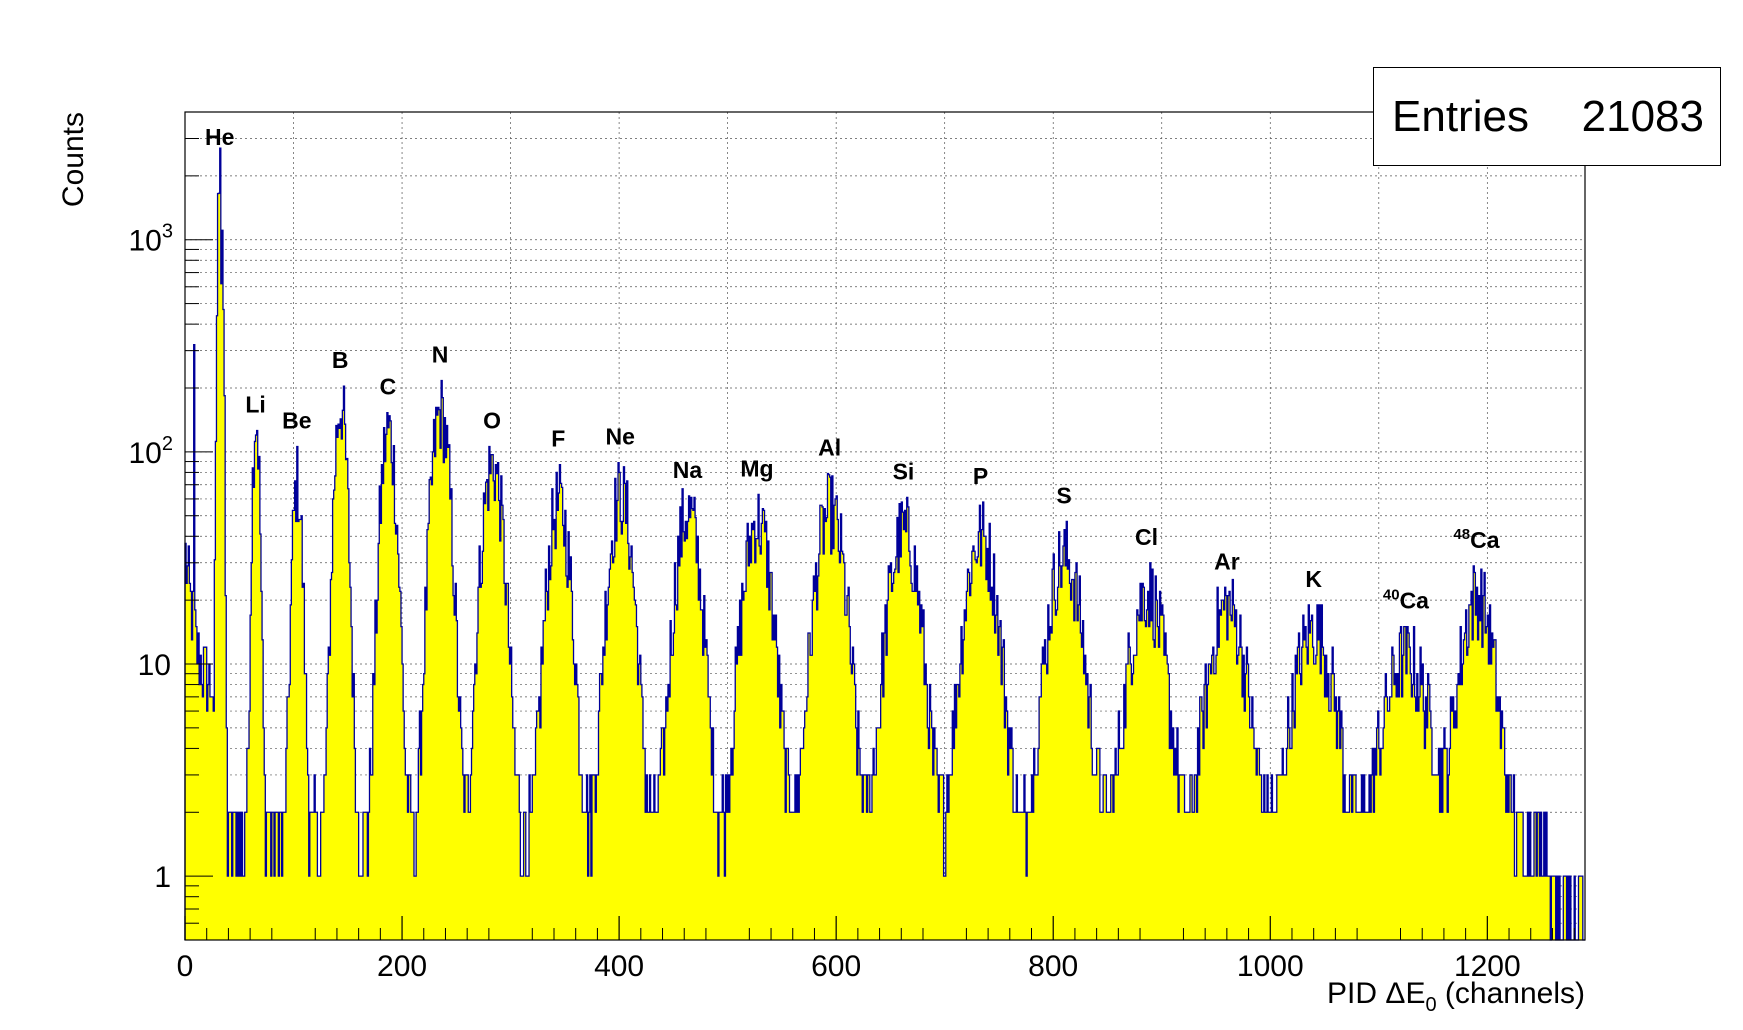 The image size is (1743, 1030). What do you see at coordinates (619, 437) in the screenshot?
I see `peak-label: Ne` at bounding box center [619, 437].